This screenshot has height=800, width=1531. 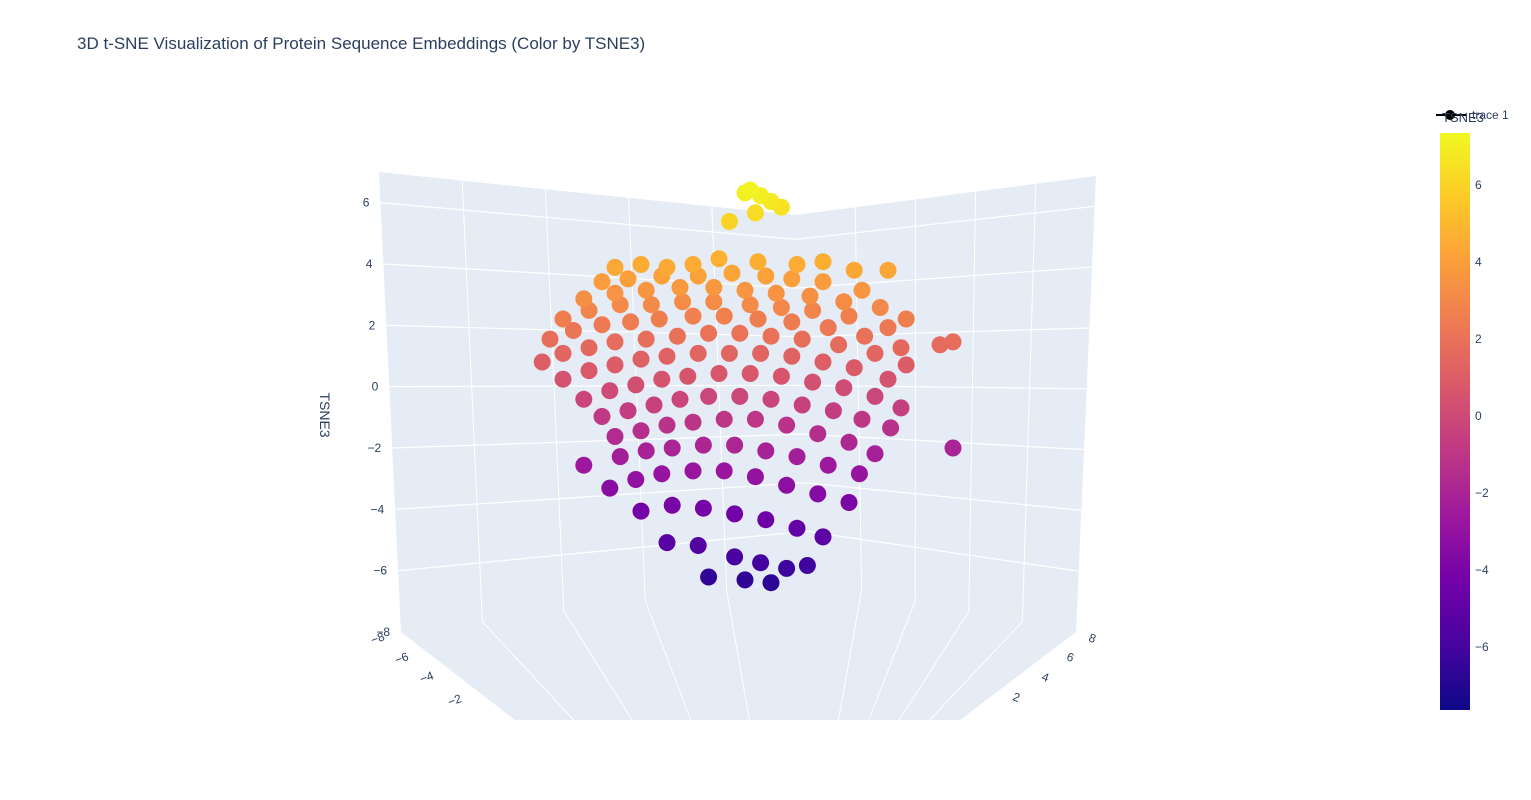 What do you see at coordinates (1478, 339) in the screenshot?
I see `colorbar-tick: 2` at bounding box center [1478, 339].